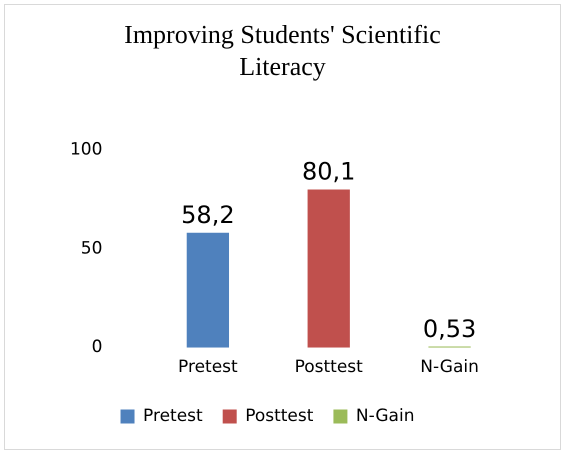  Describe the element at coordinates (91, 248) in the screenshot. I see `y-tick-label: 50` at that location.